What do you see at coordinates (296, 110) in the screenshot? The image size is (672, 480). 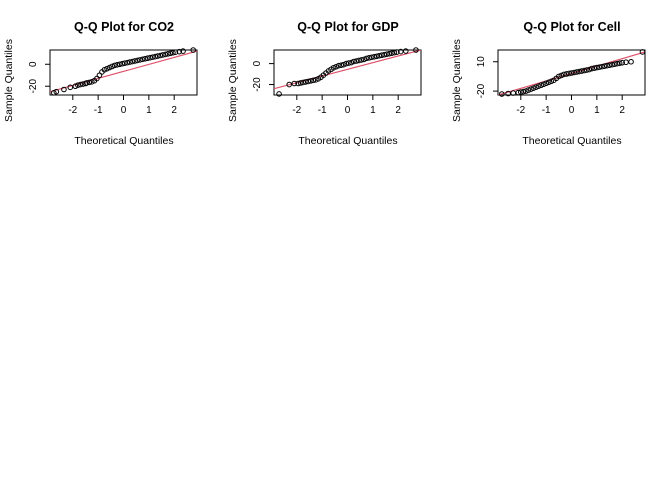 I see `x-tick-label: -2` at bounding box center [296, 110].